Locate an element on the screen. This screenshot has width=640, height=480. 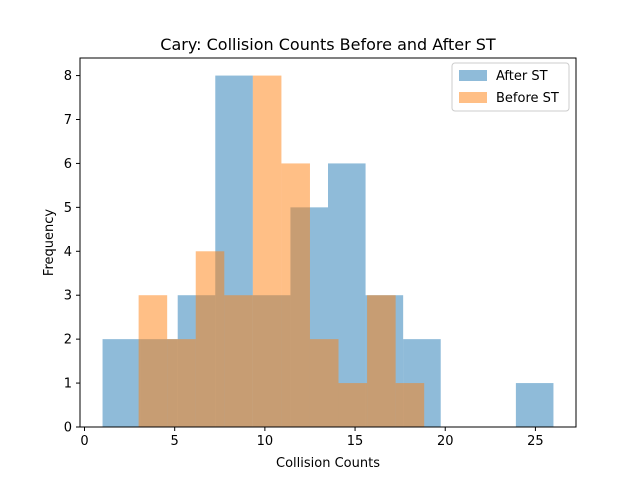
y-tick-label: 0 is located at coordinates (68, 428).